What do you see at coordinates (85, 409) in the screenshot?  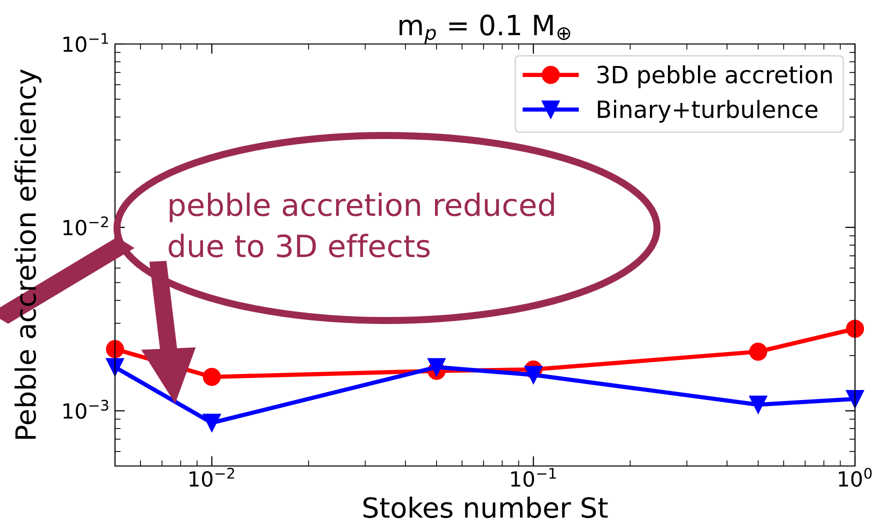 I see `y-tick-label: 10$^{−3}$` at bounding box center [85, 409].